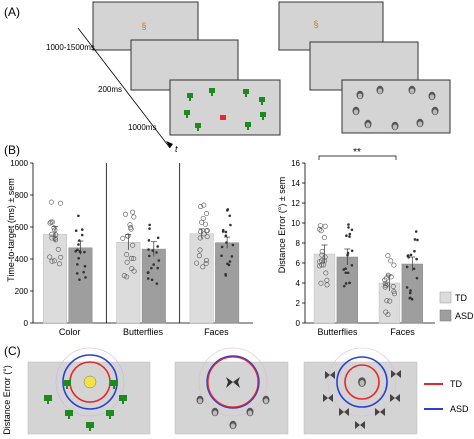 This screenshot has width=474, height=439. Describe the element at coordinates (402, 332) in the screenshot. I see `category-label: Faces` at that location.